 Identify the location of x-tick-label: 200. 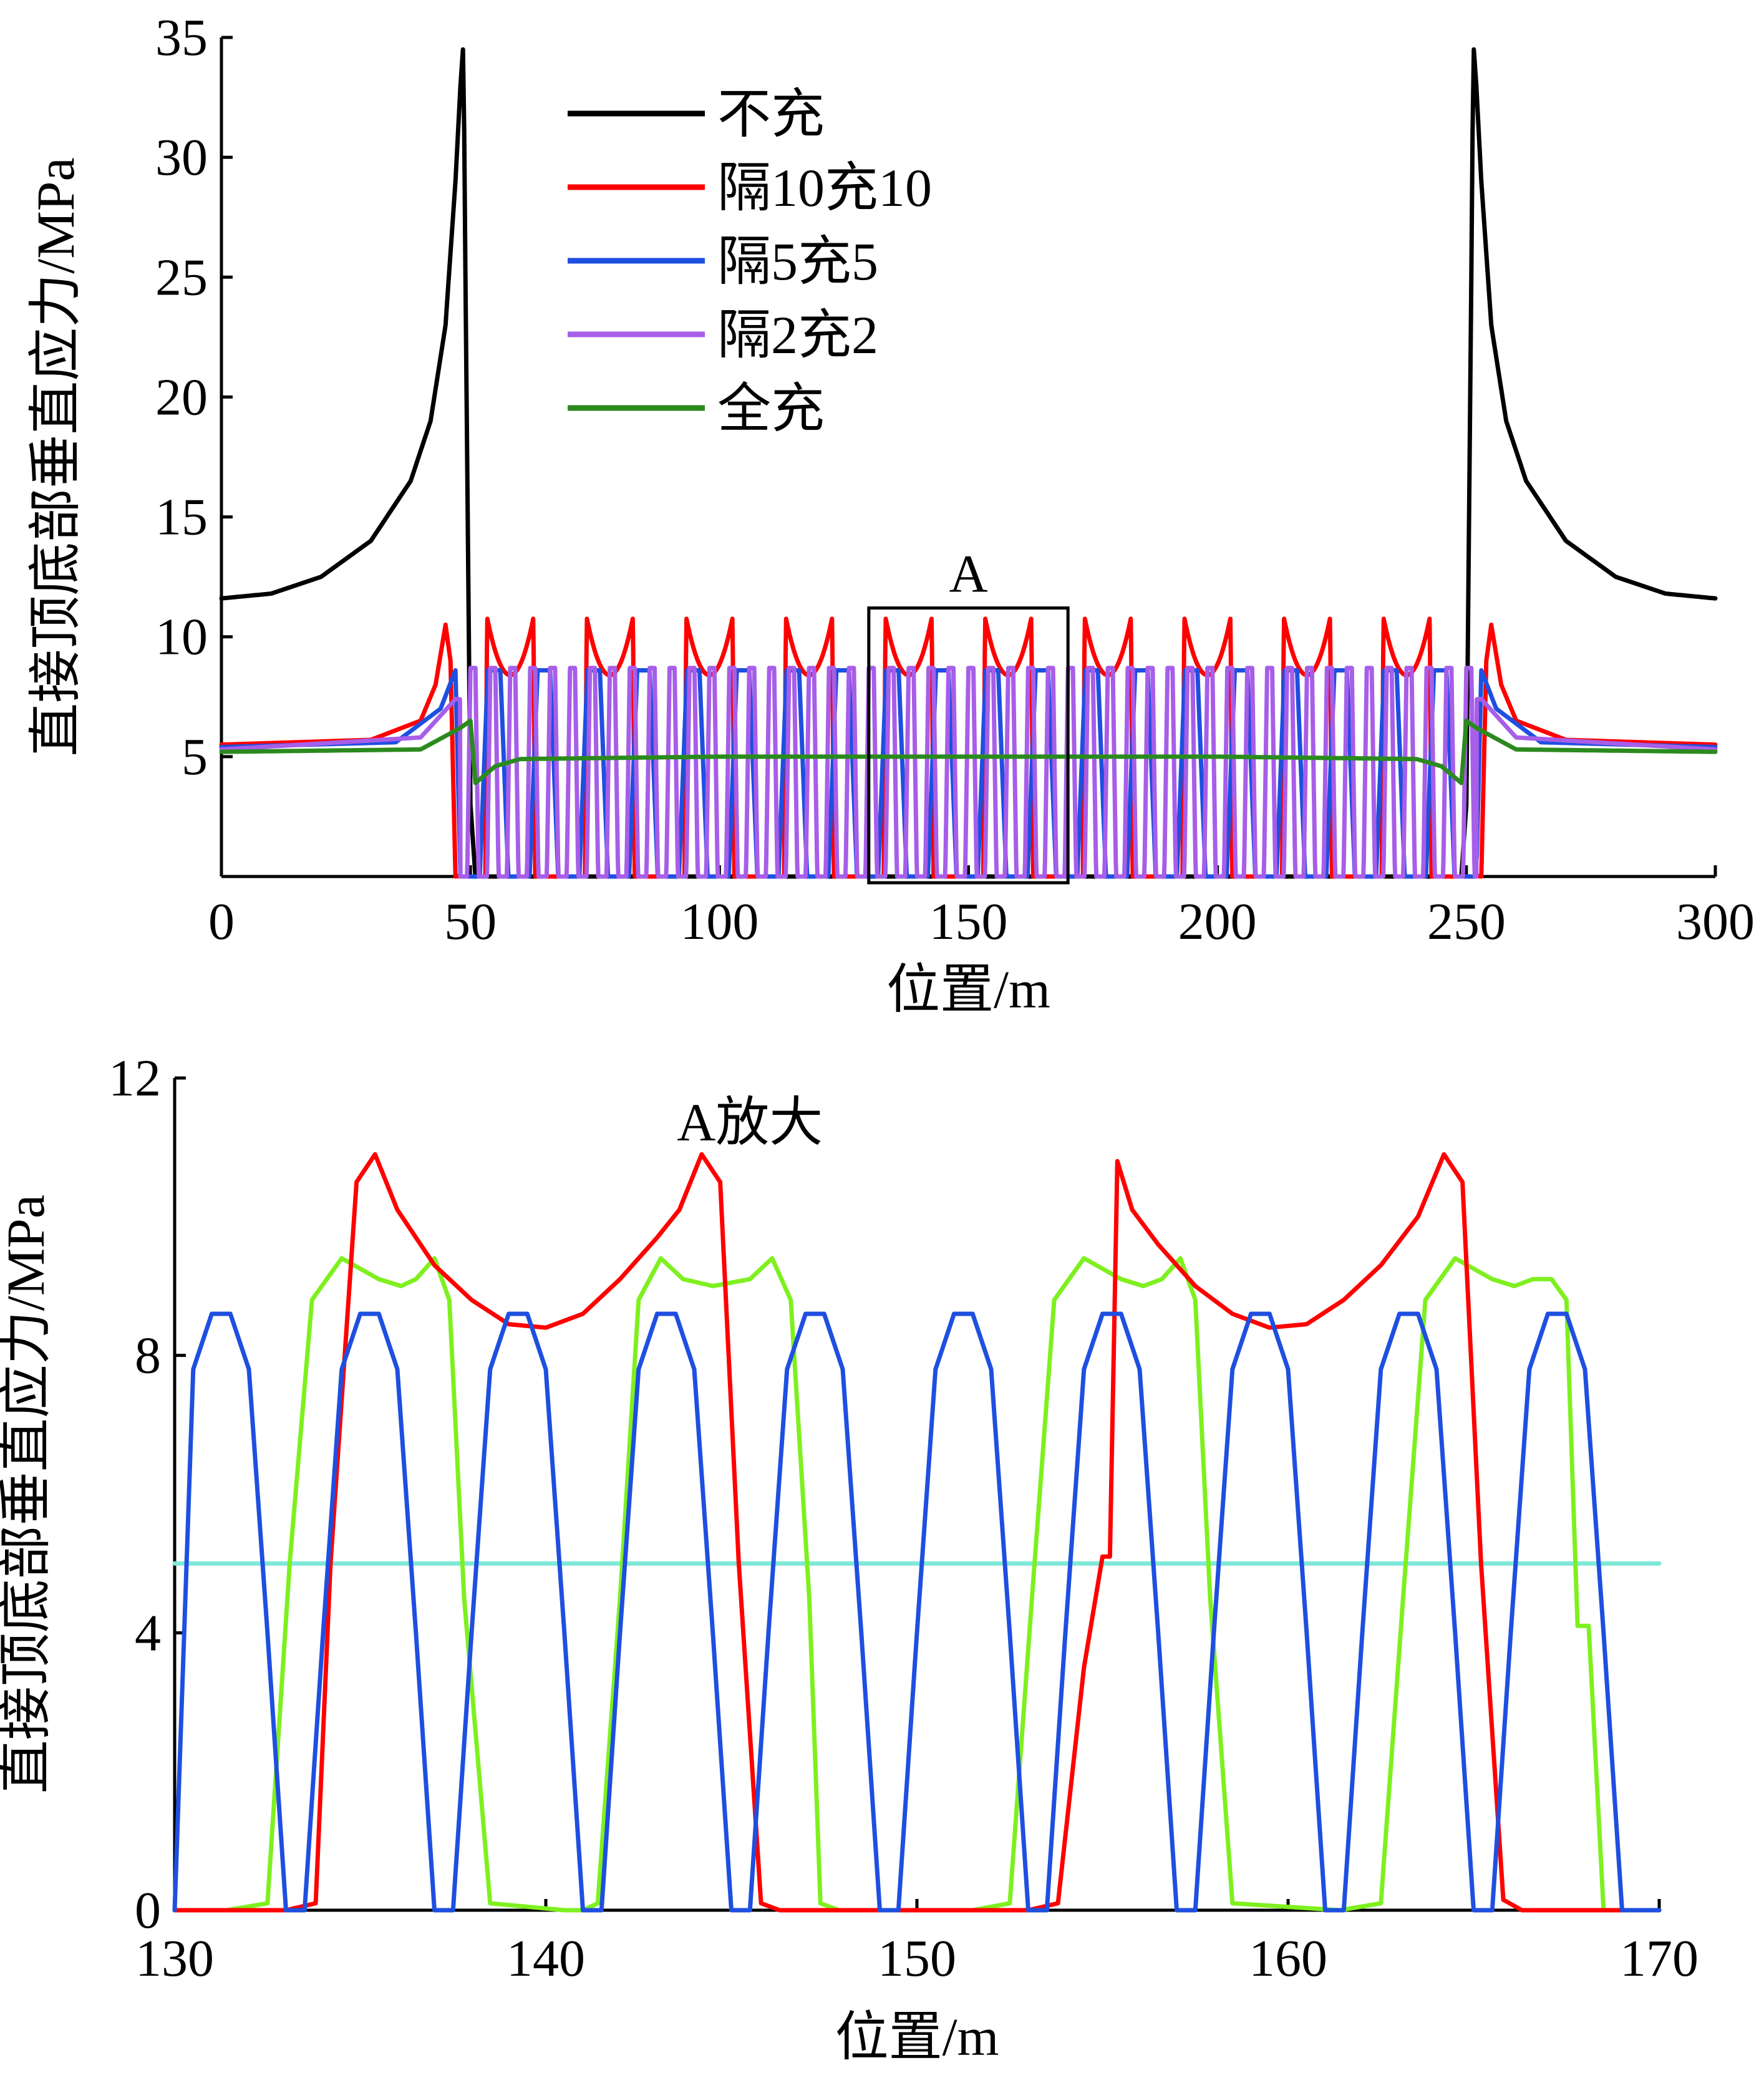
(1217, 922).